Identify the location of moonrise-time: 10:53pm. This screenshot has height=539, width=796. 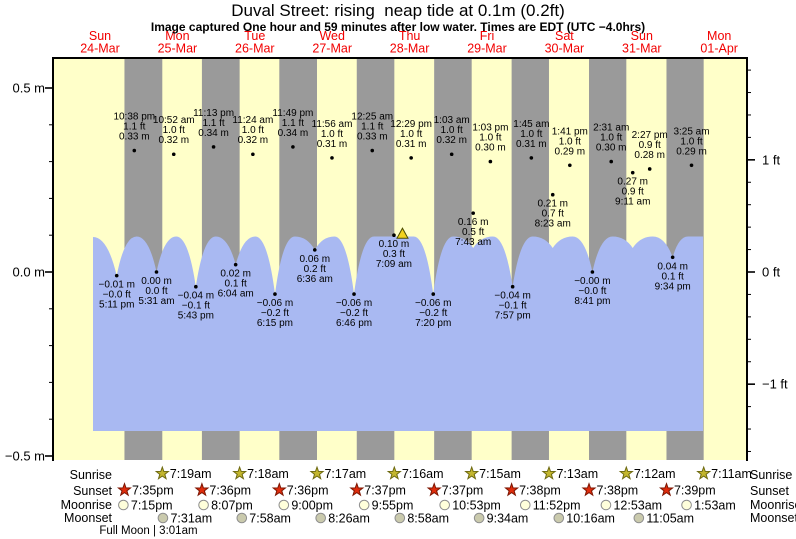
(476, 506).